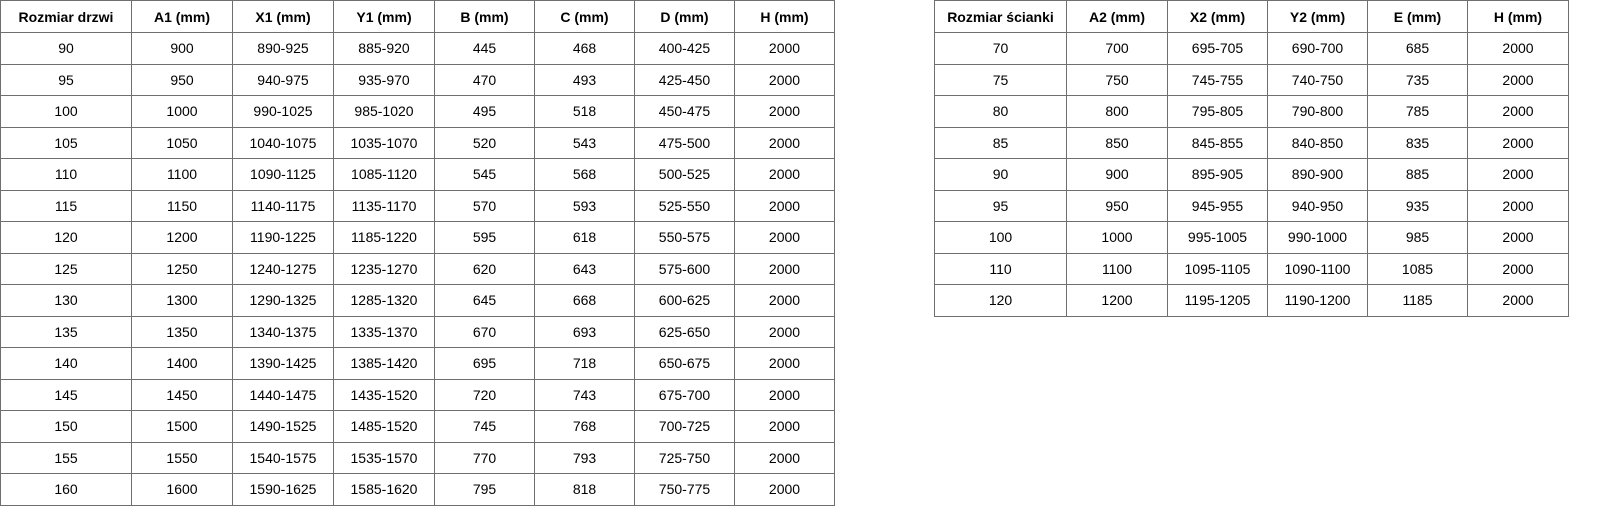  Describe the element at coordinates (484, 142) in the screenshot. I see `table-cell: 520` at that location.